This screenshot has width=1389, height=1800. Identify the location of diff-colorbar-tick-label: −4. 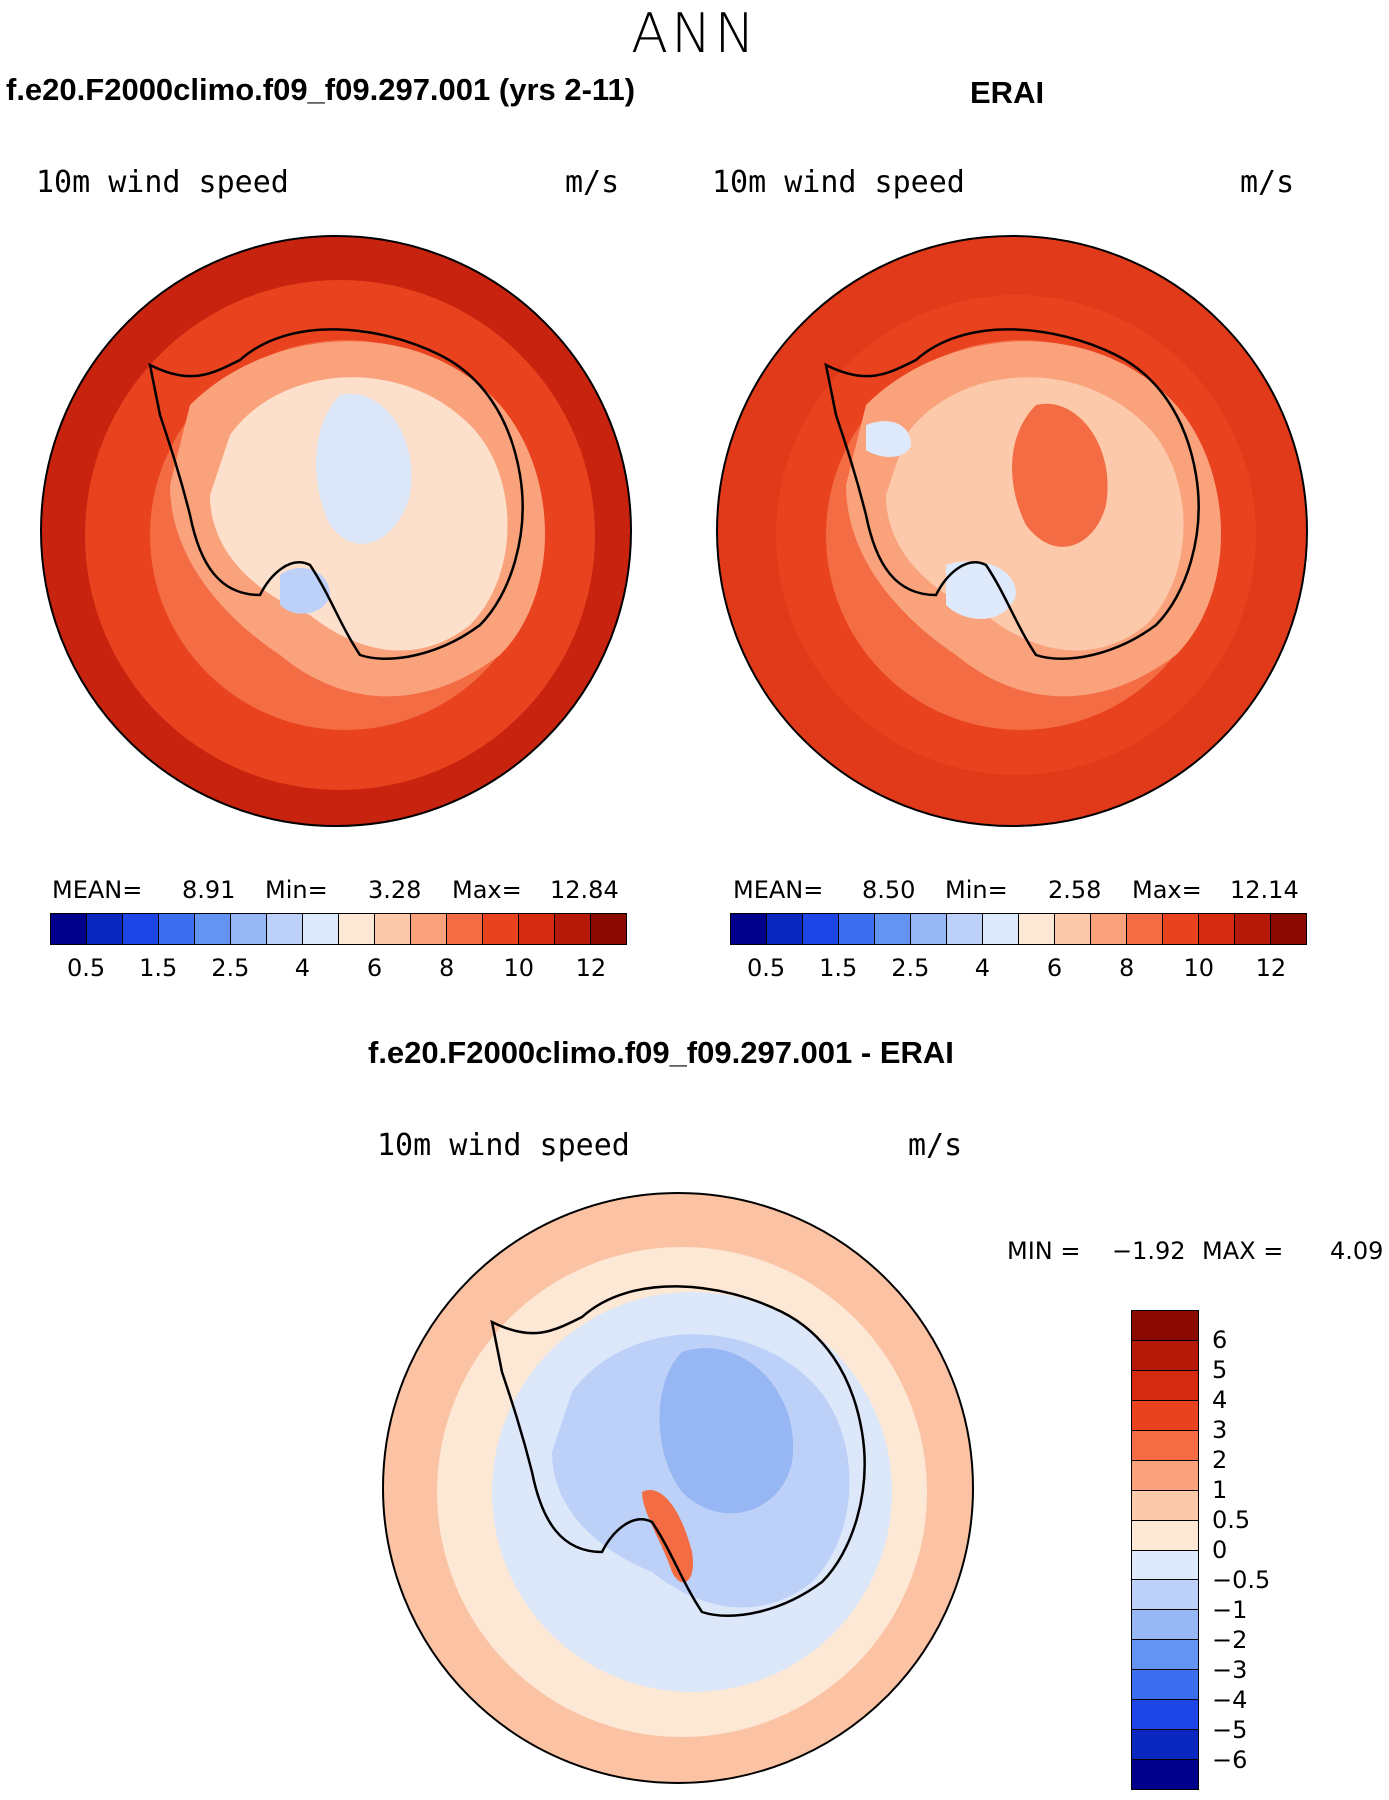
(1230, 1700).